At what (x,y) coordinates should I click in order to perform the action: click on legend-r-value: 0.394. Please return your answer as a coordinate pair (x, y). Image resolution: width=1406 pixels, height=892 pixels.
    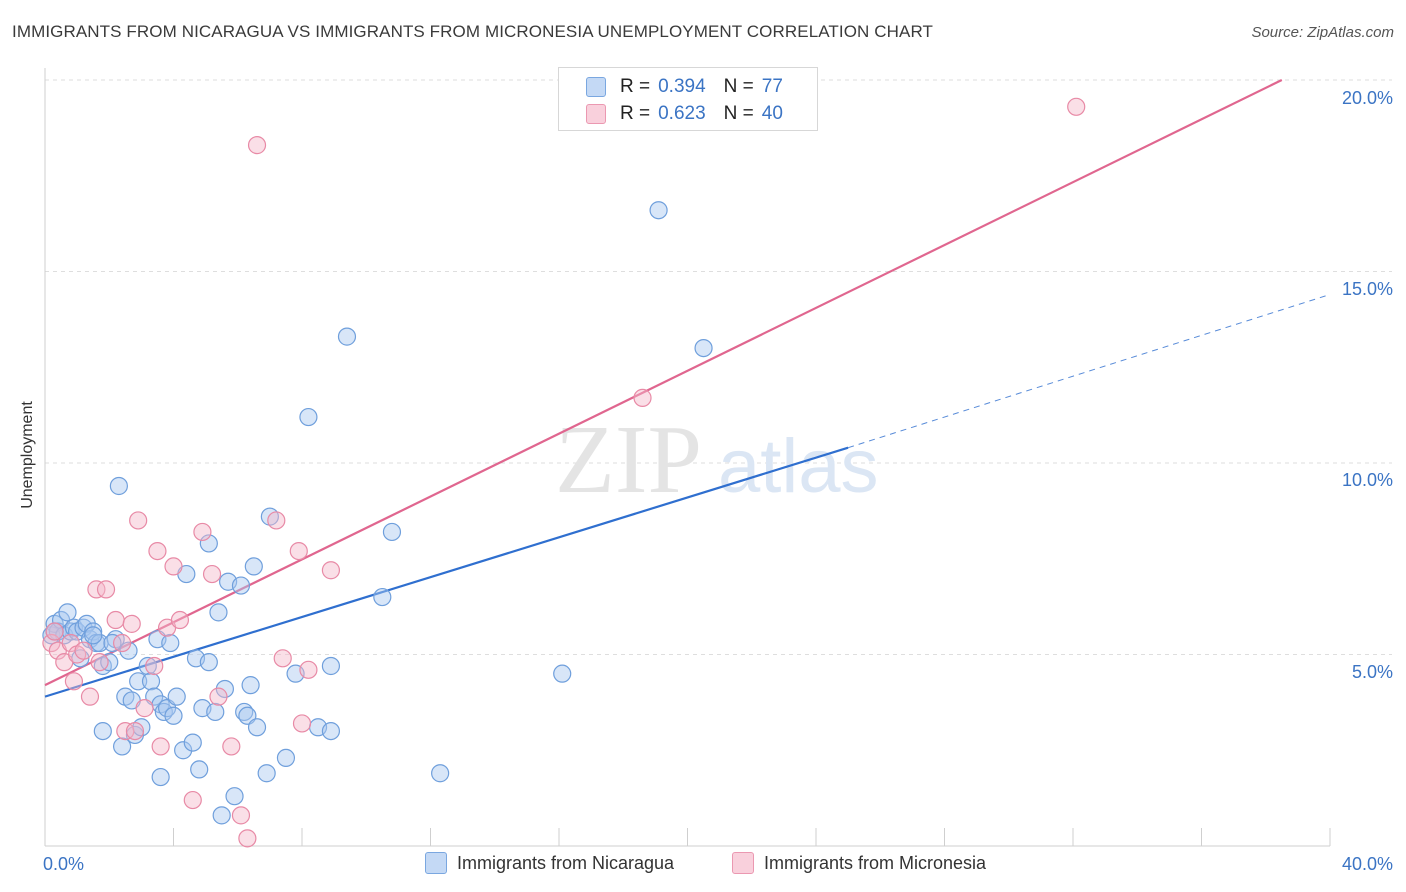
    Looking at the image, I should click on (682, 86).